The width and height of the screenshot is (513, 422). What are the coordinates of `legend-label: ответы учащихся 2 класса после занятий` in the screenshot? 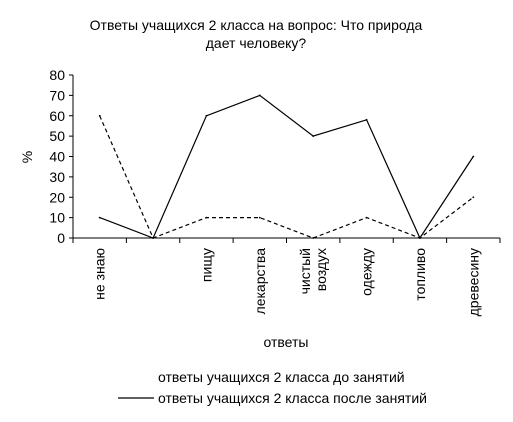 It's located at (292, 398).